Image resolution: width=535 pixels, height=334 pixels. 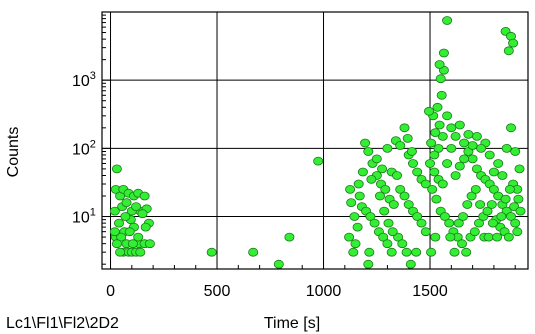 What do you see at coordinates (84, 217) in the screenshot?
I see `y-tick-label: 10¹` at bounding box center [84, 217].